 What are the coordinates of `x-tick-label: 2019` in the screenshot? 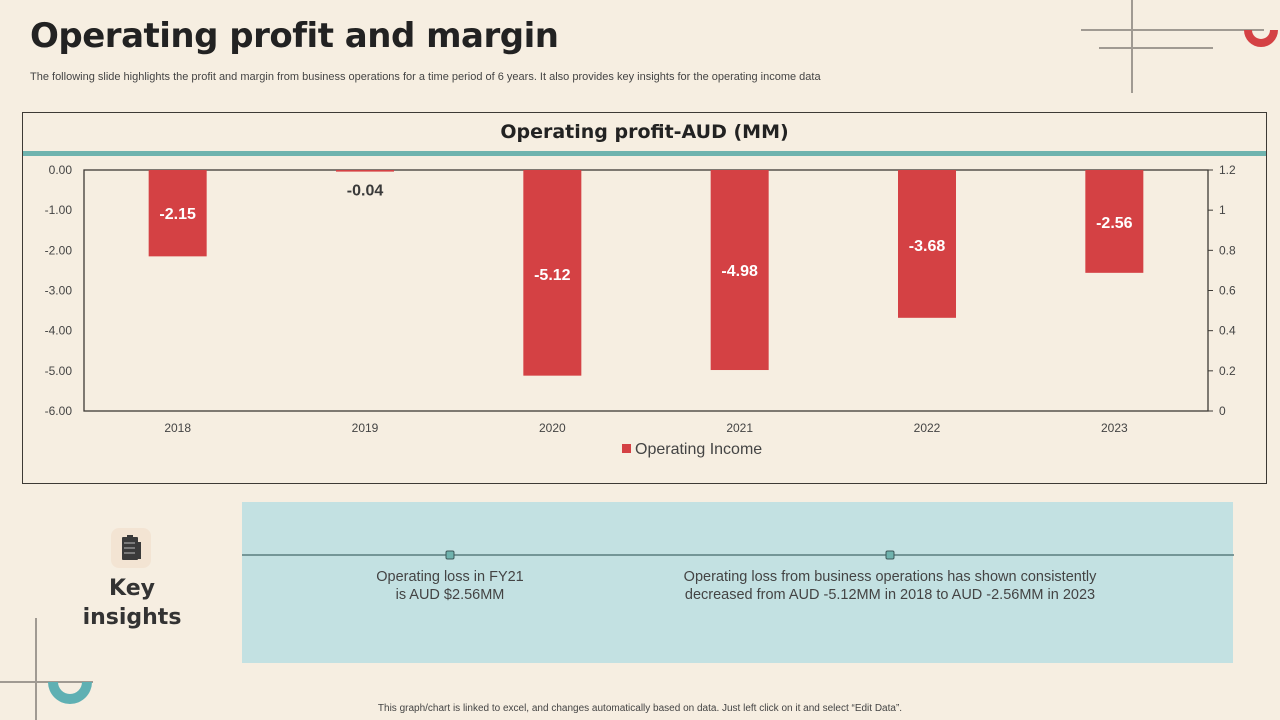 It's located at (365, 428).